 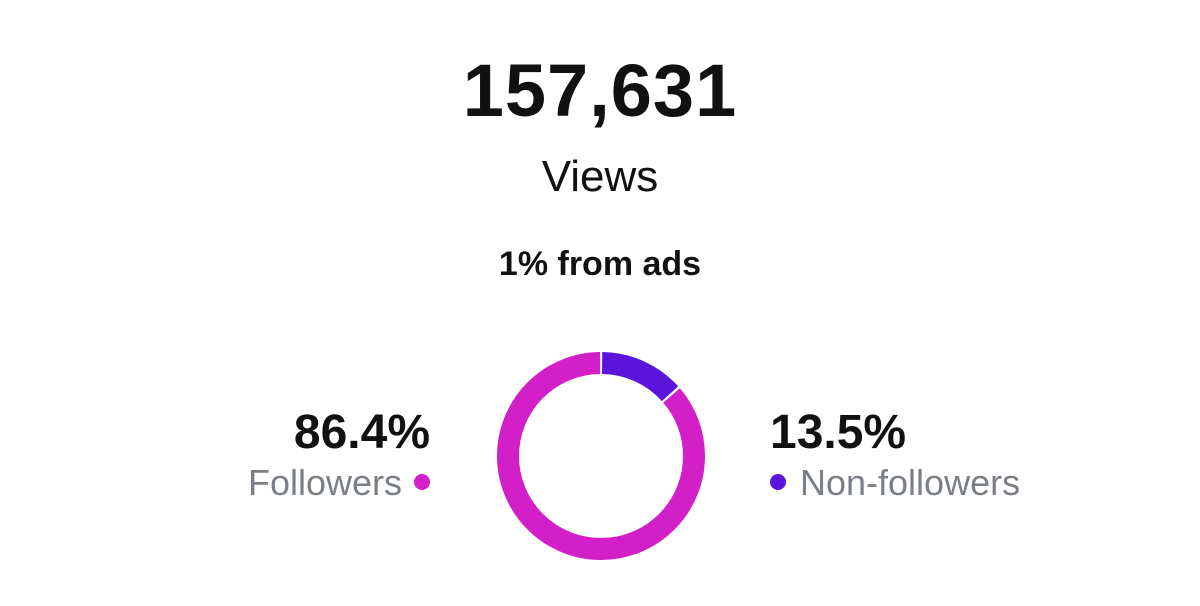 I want to click on donut-segment-followers, so click(x=601, y=456).